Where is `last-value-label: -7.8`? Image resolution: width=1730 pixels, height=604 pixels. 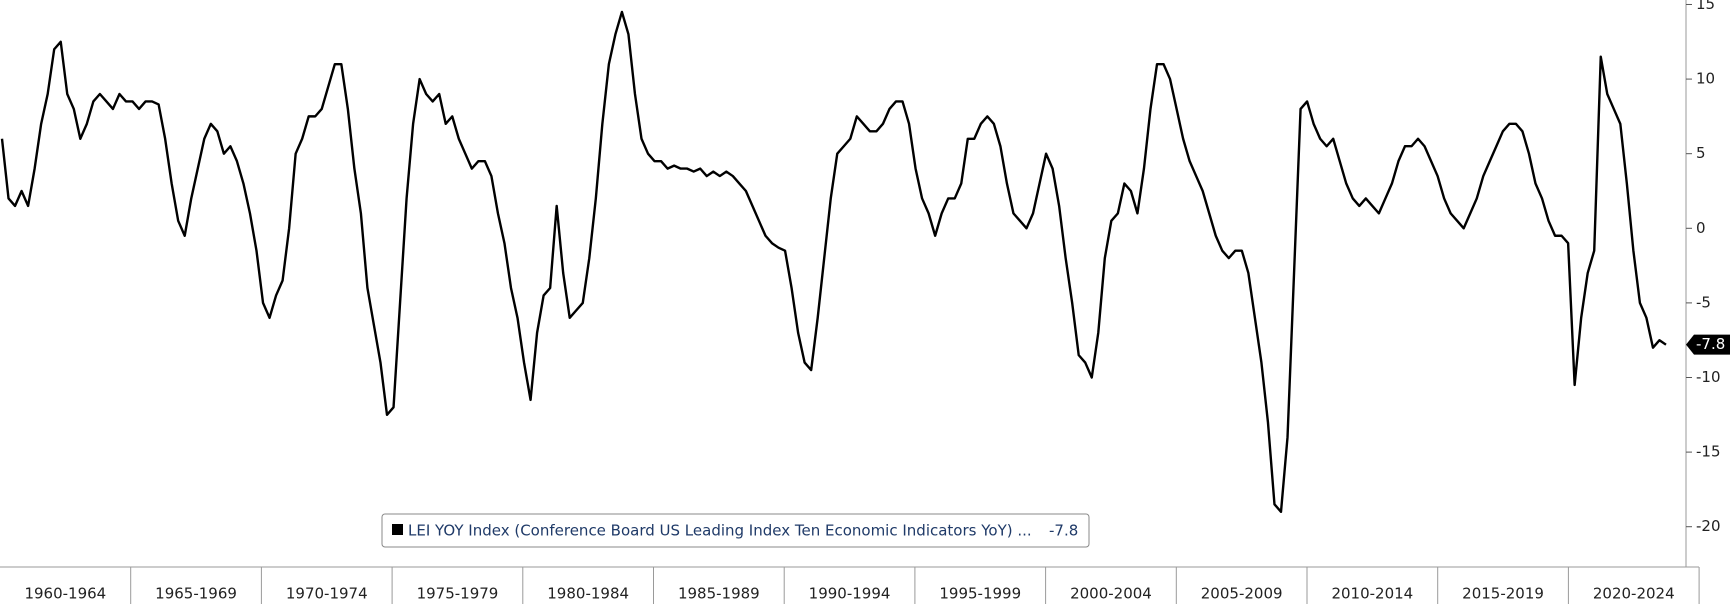
last-value-label: -7.8 is located at coordinates (1710, 344).